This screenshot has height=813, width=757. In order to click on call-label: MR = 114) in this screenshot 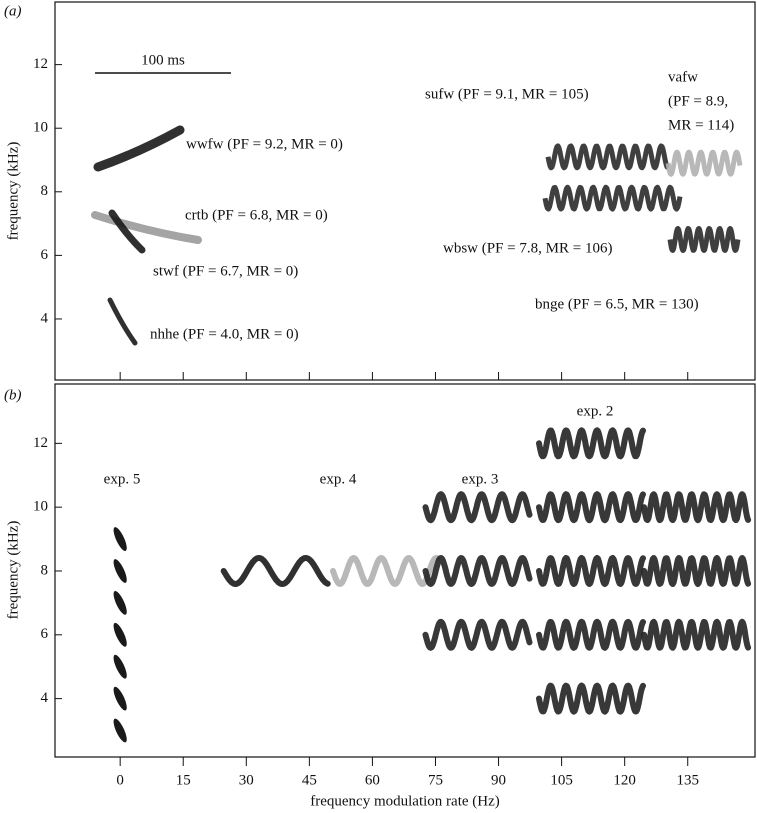, I will do `click(701, 125)`.